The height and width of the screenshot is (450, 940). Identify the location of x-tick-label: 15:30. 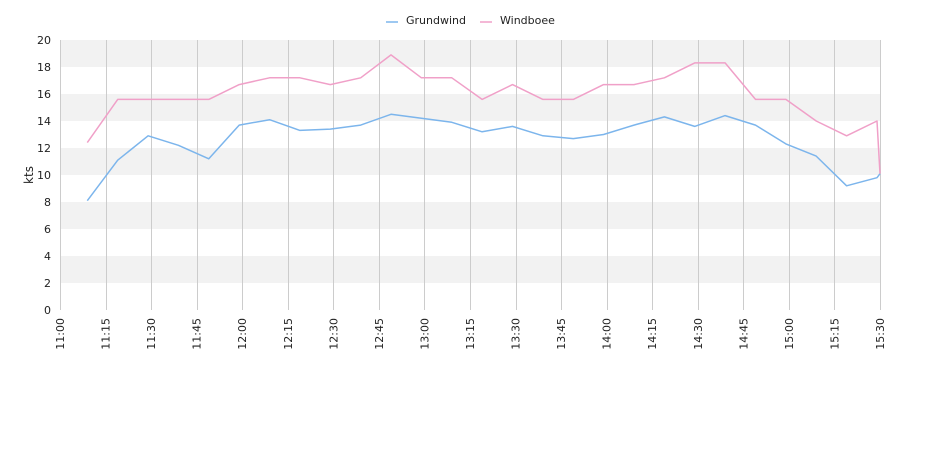
(880, 334).